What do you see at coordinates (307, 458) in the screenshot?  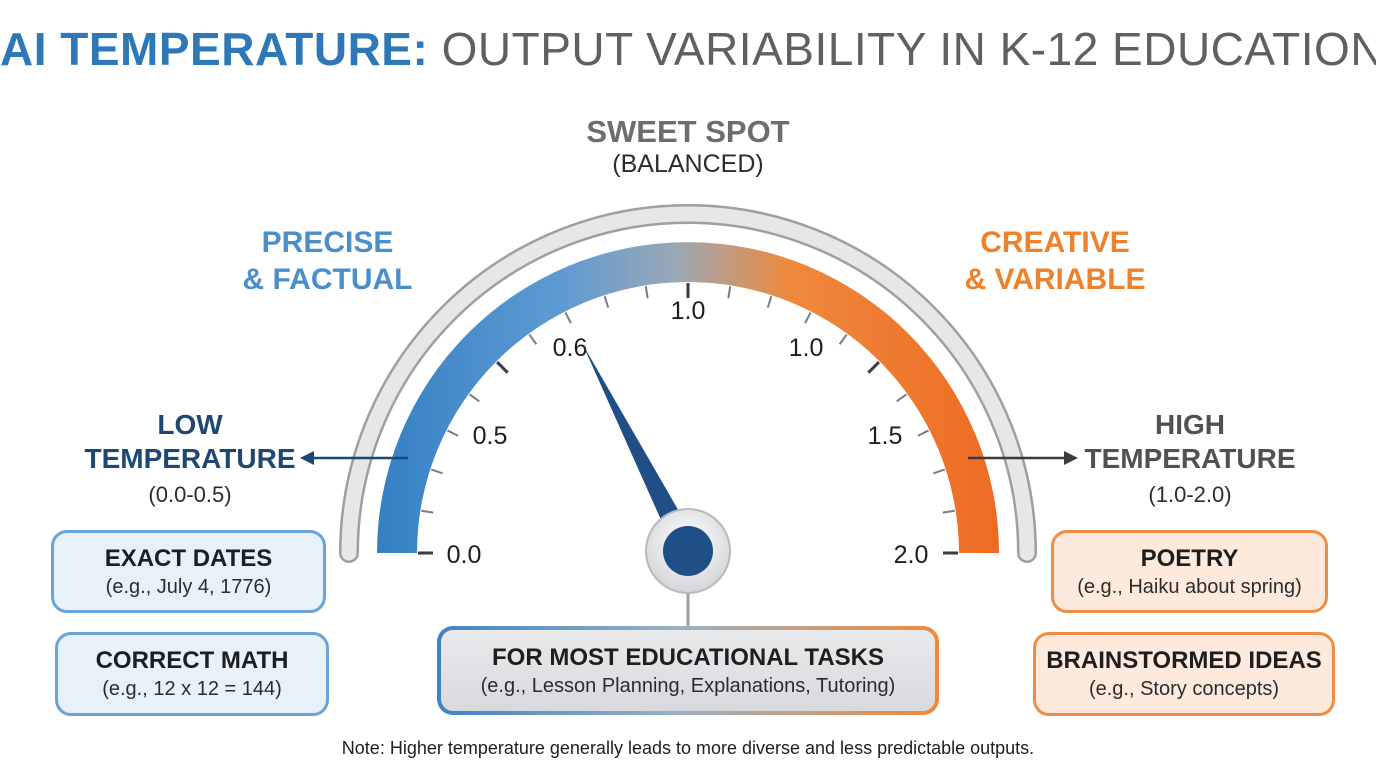 I see `low-arrow-head` at bounding box center [307, 458].